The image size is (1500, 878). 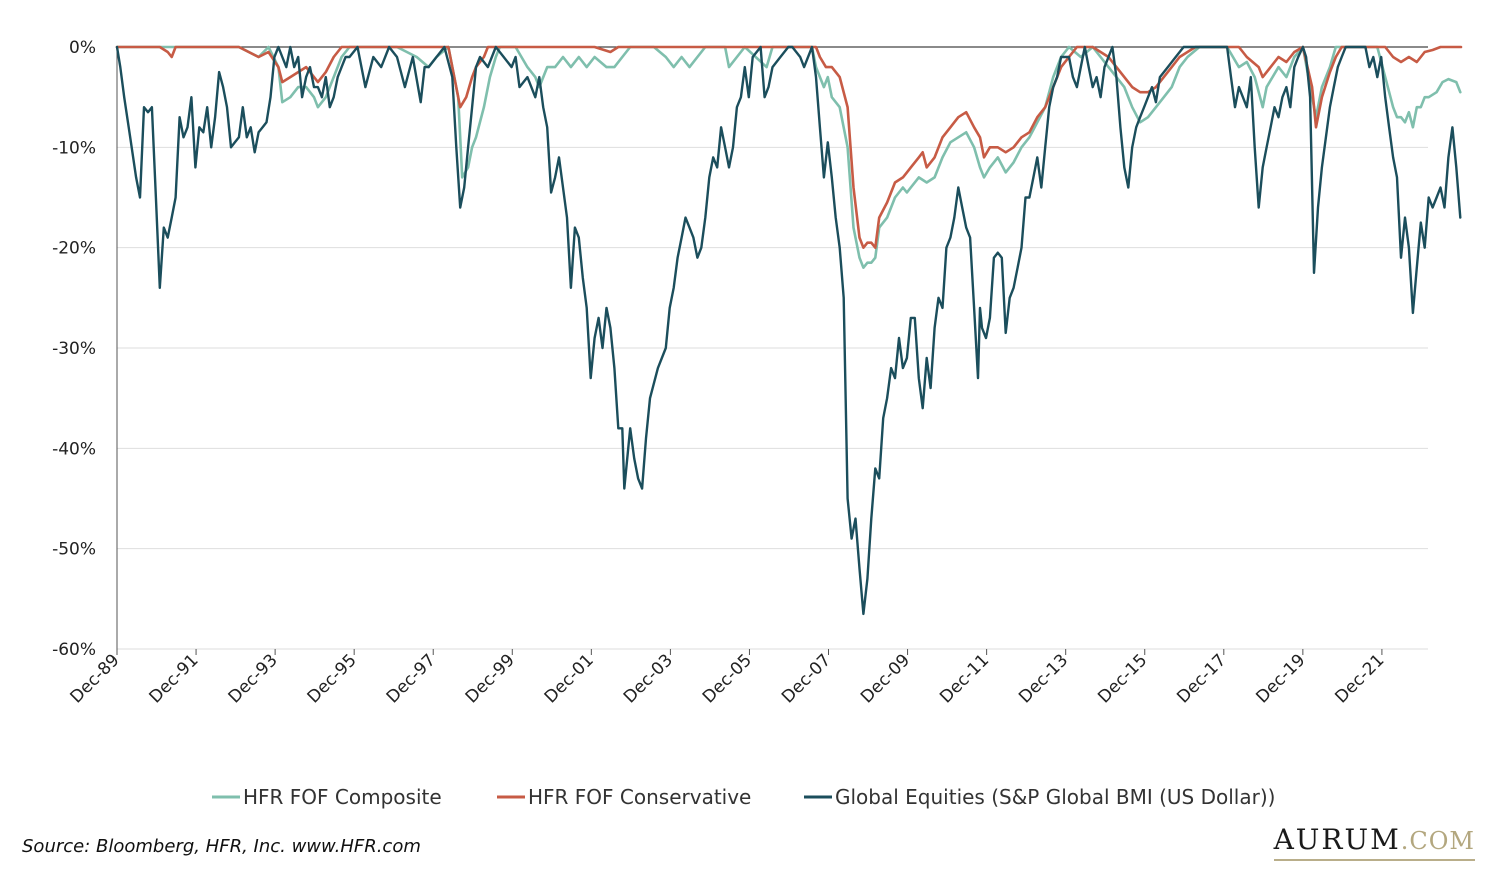 What do you see at coordinates (648, 678) in the screenshot?
I see `x-tick-label: Dec-03` at bounding box center [648, 678].